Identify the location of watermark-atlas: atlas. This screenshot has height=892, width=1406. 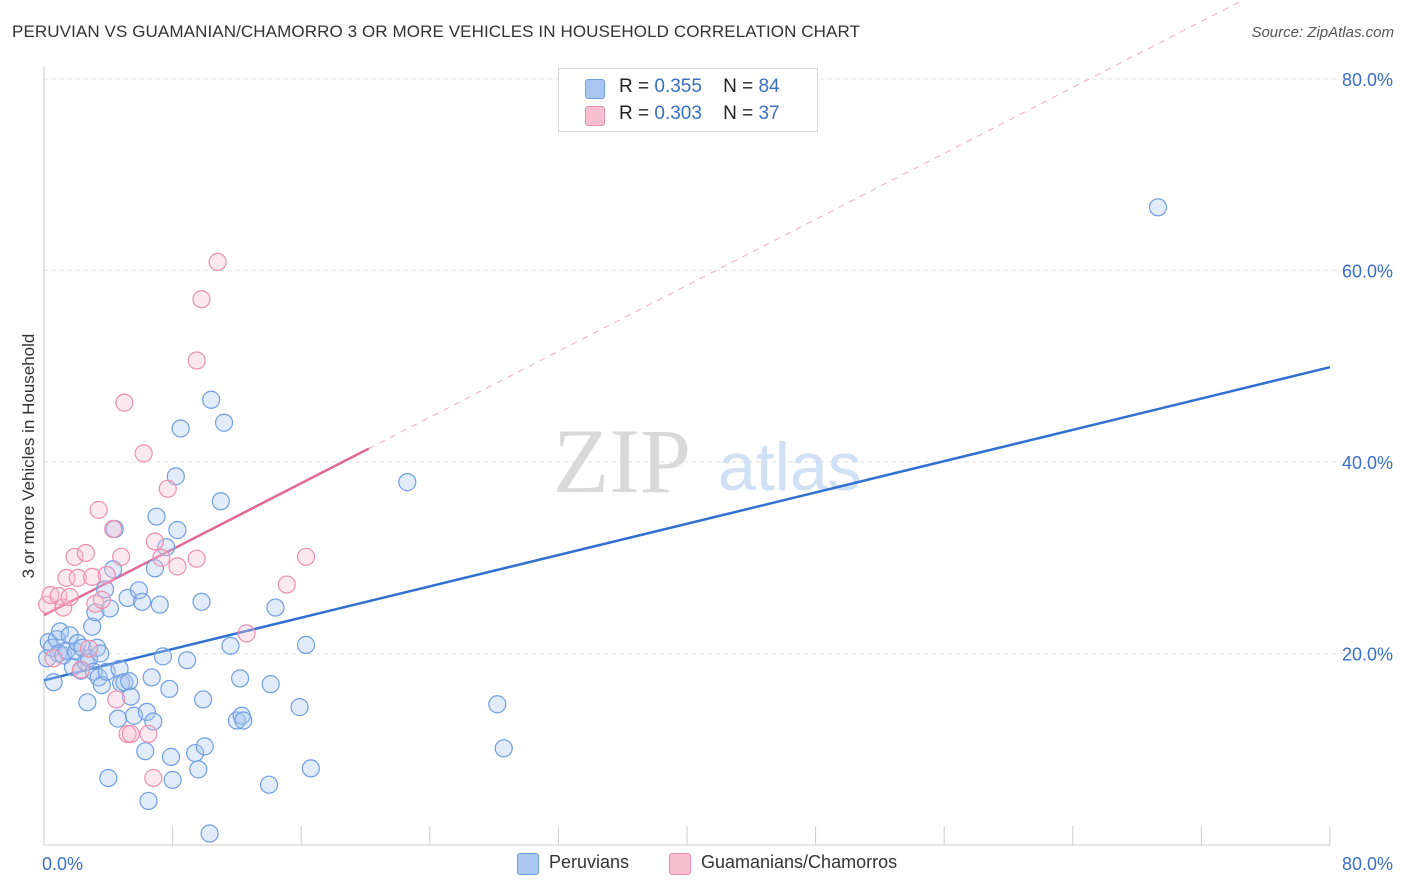
(790, 467).